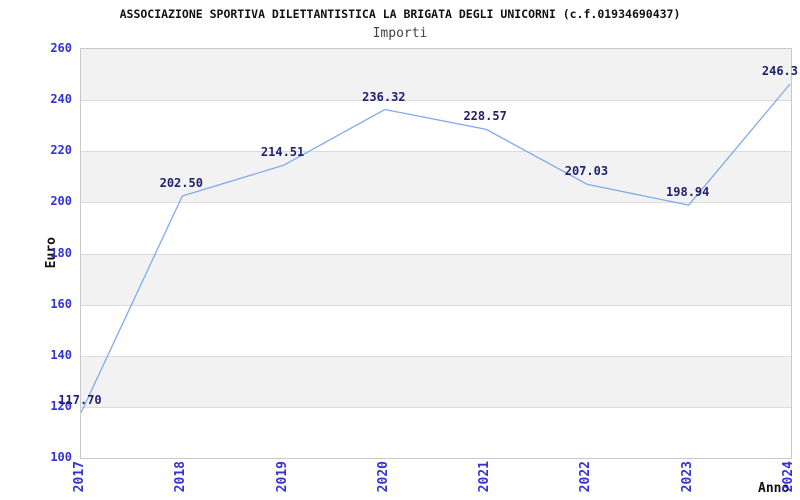 This screenshot has width=800, height=500. Describe the element at coordinates (688, 192) in the screenshot. I see `point-value-label: 198.94` at that location.